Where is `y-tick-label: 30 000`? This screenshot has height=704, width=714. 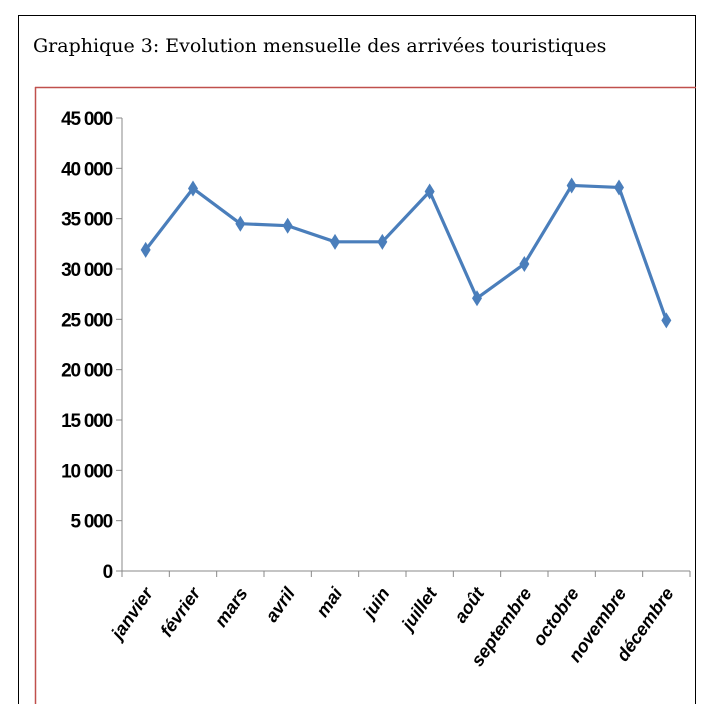 y-tick-label: 30 000 is located at coordinates (87, 270).